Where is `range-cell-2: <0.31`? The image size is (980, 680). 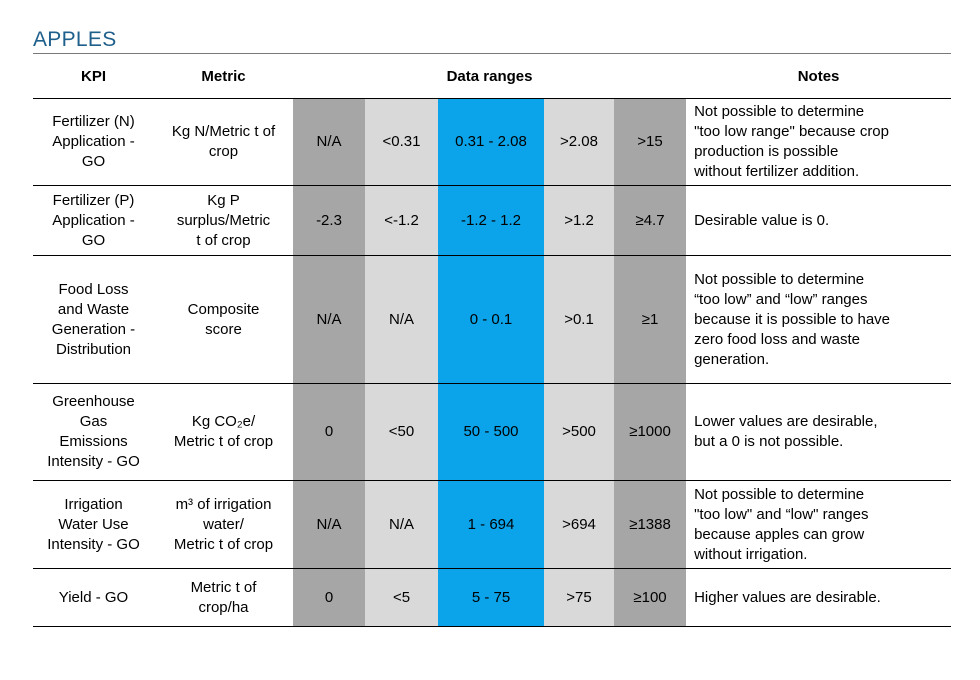 range-cell-2: <0.31 is located at coordinates (401, 142).